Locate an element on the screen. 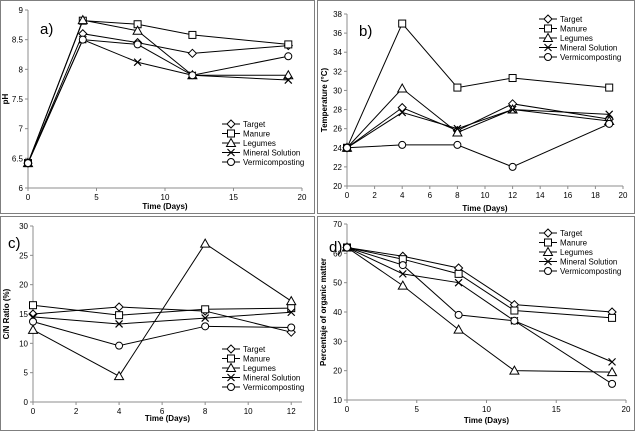 The image size is (635, 431). x-tick-label: 4 is located at coordinates (119, 411).